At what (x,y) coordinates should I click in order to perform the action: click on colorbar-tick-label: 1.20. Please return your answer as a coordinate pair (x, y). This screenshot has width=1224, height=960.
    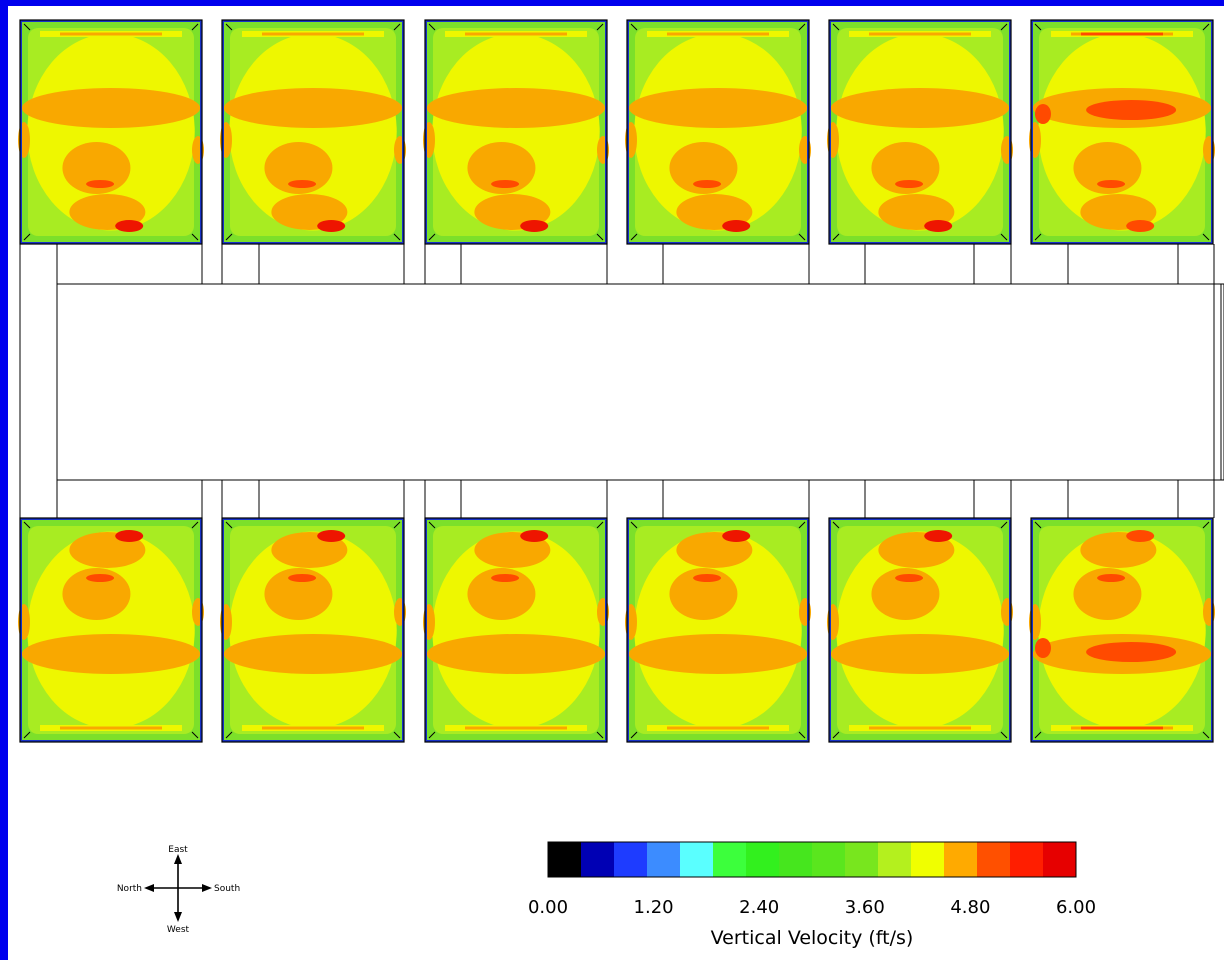
    Looking at the image, I should click on (654, 907).